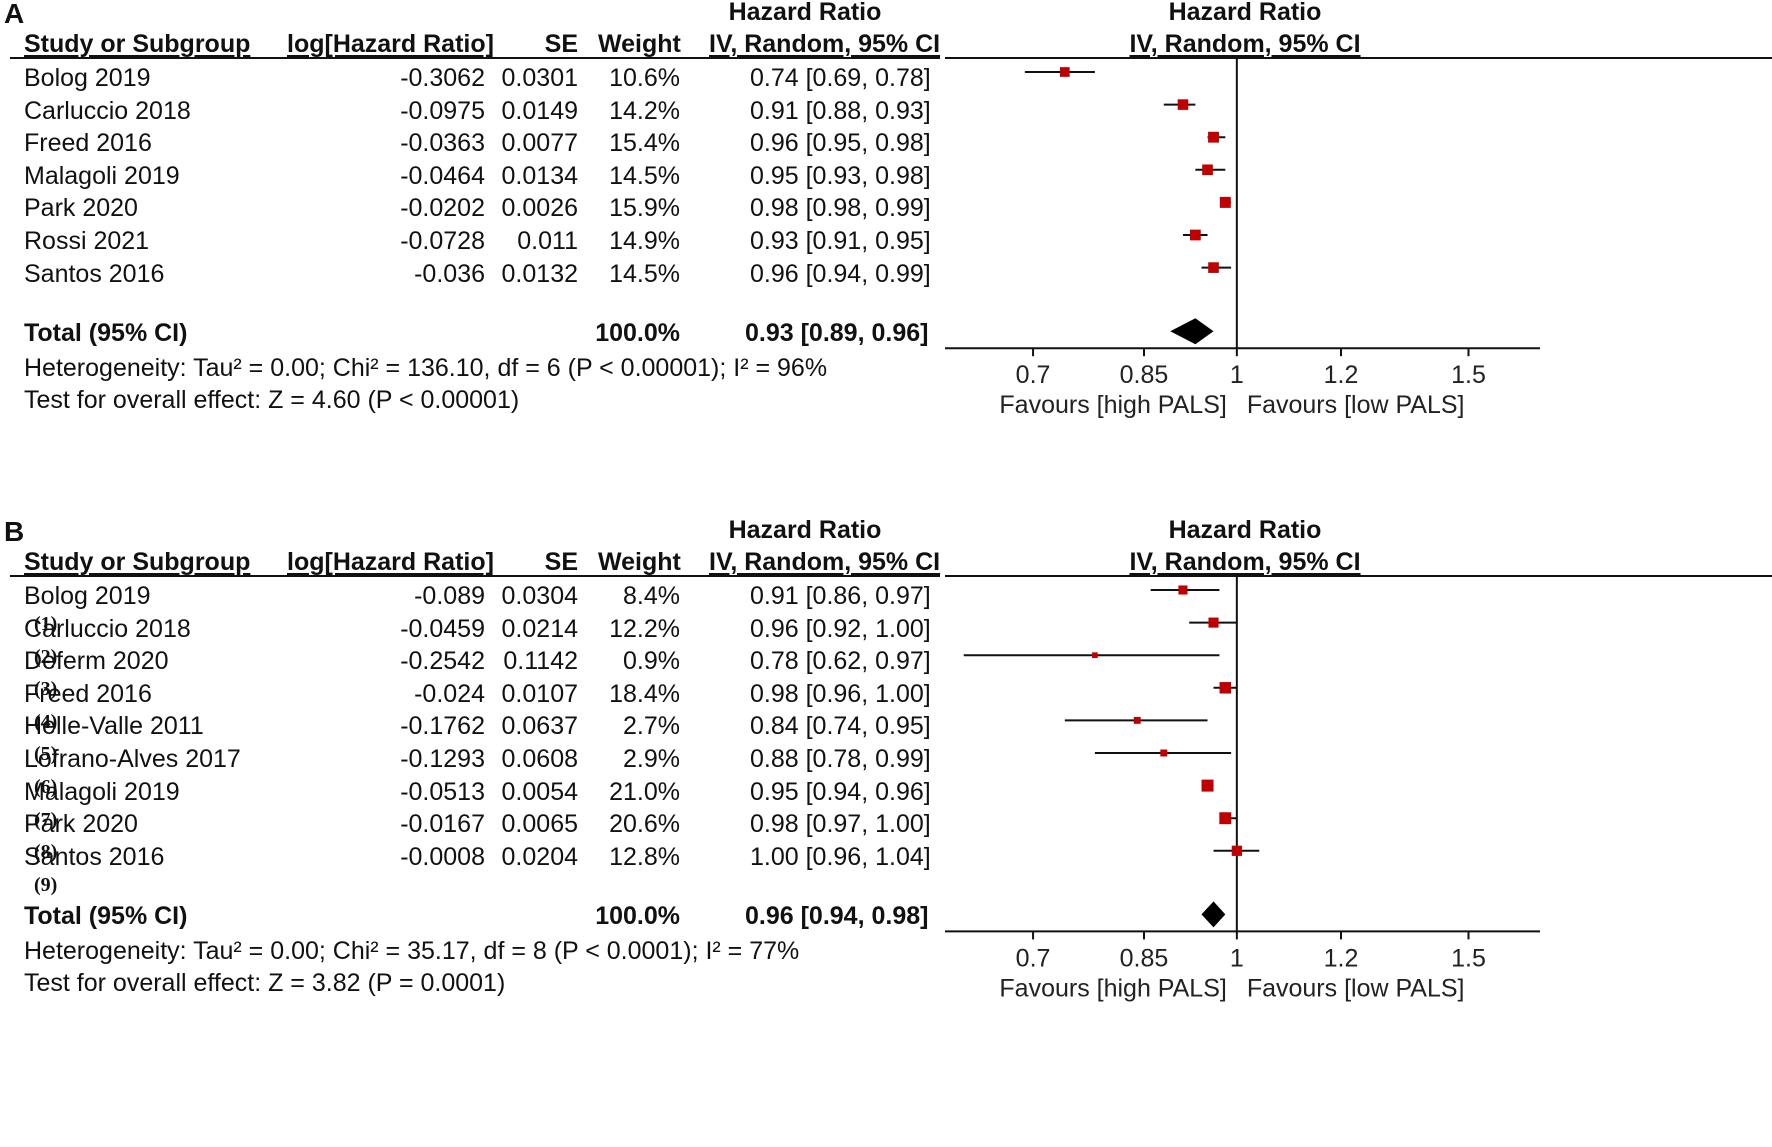 This screenshot has height=1147, width=1772. What do you see at coordinates (840, 175) in the screenshot?
I see `hr-ci-value: 0.95 [0.93, 0.98]` at bounding box center [840, 175].